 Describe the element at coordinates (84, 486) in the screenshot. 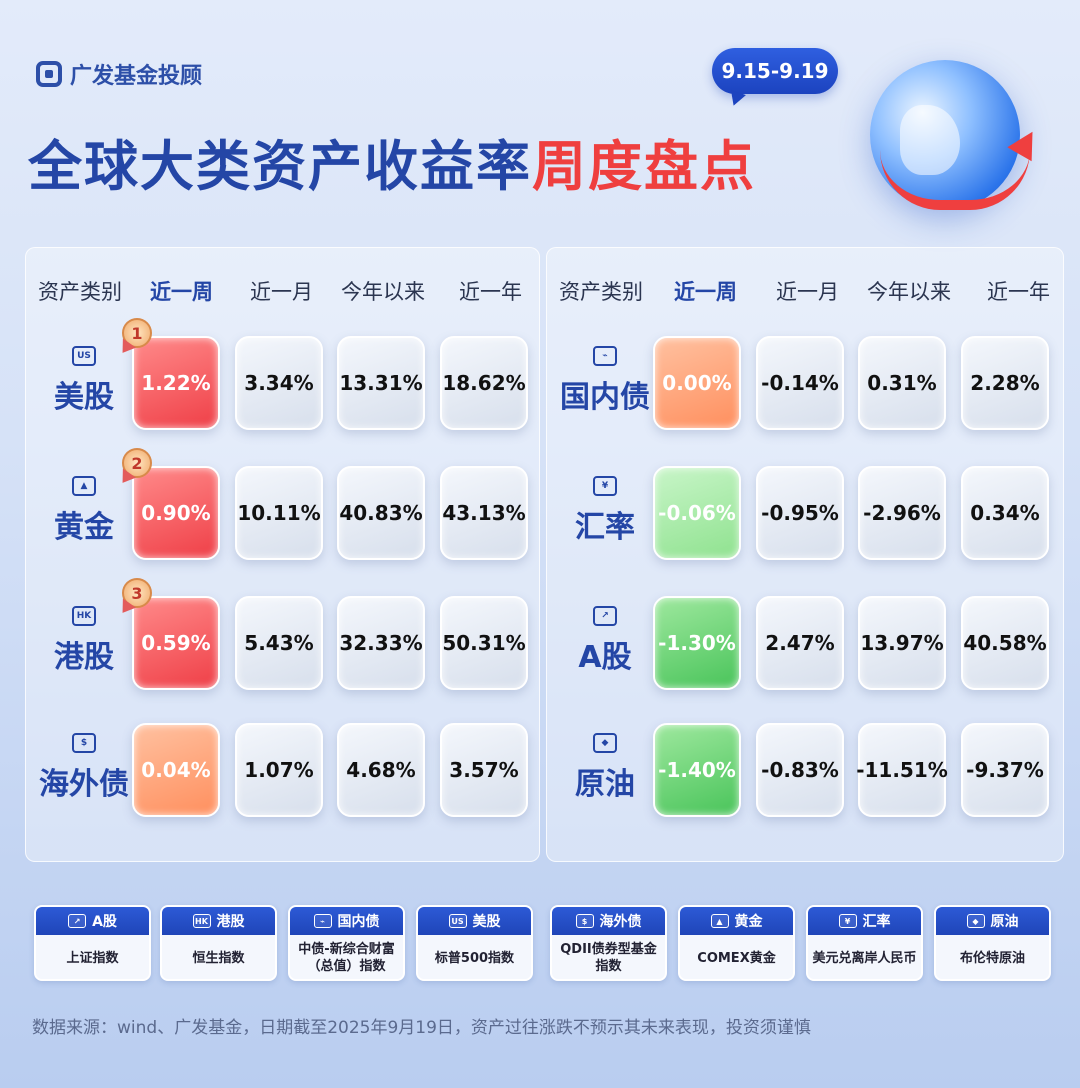

I see `asset-icon: ▲` at that location.